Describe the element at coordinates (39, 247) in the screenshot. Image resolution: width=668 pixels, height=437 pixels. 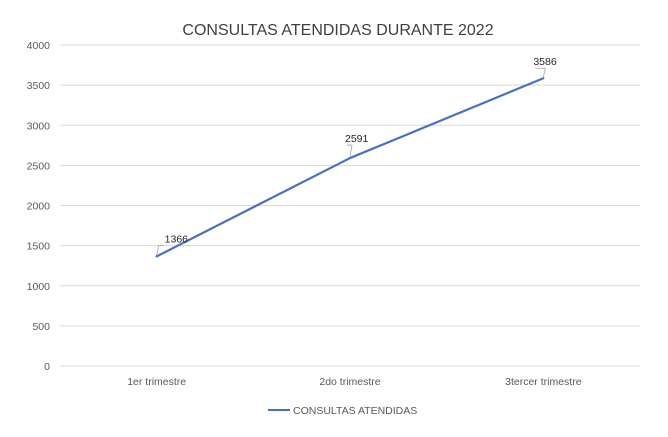
I see `y-tick-label: 1500` at that location.